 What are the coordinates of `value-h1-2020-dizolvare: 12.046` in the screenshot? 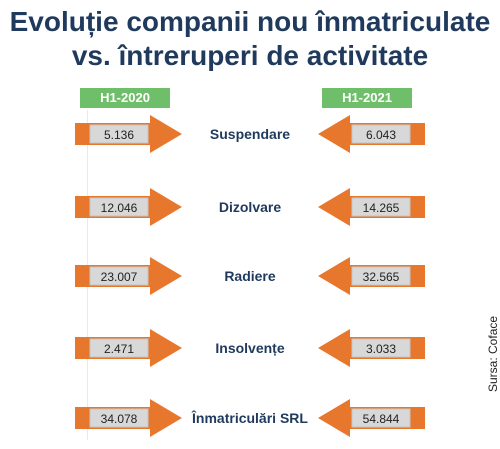 It's located at (119, 208).